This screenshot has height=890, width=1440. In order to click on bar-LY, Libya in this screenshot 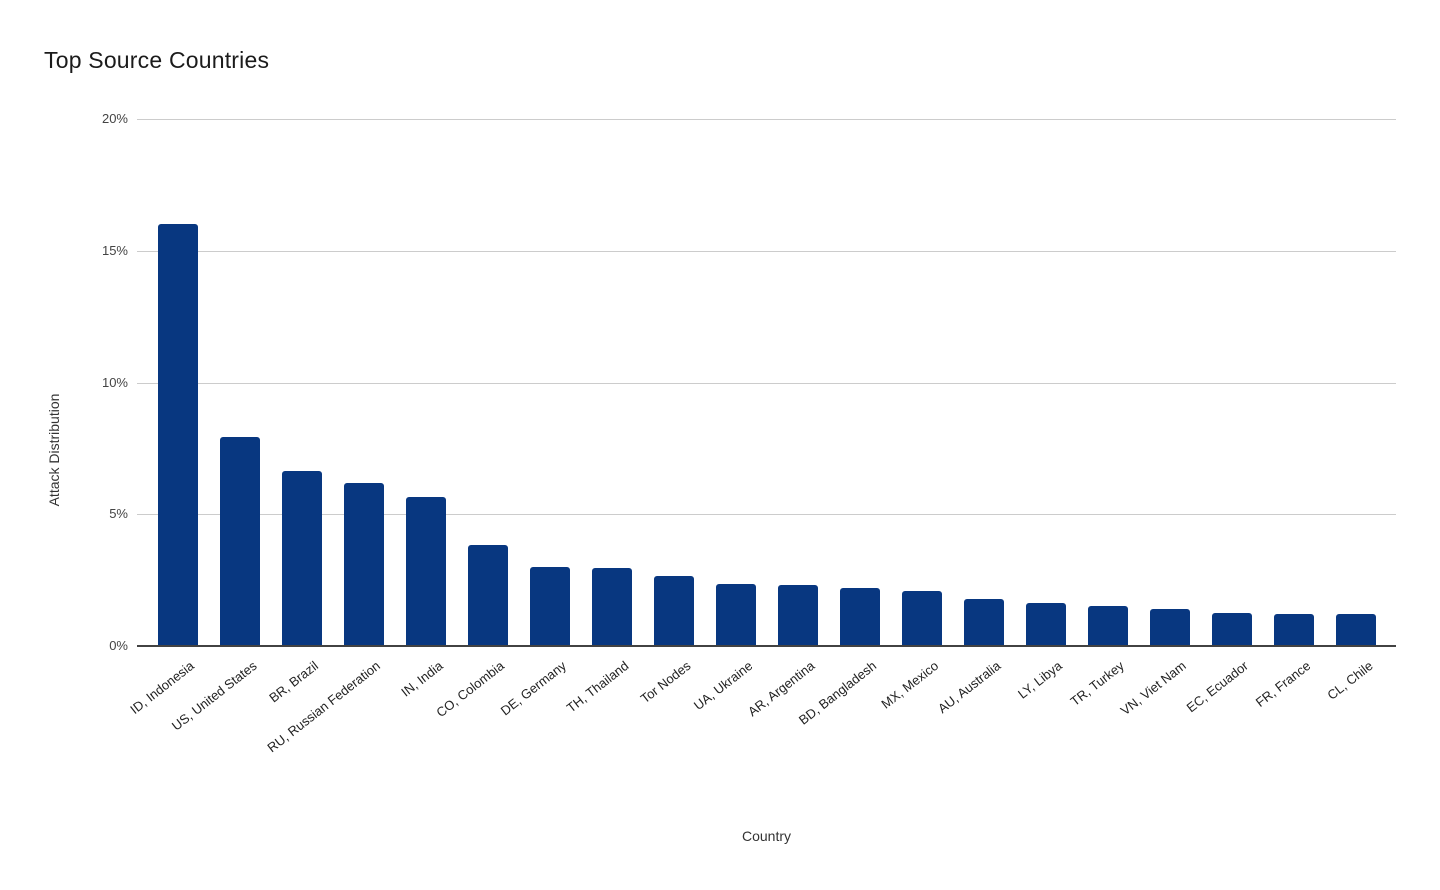, I will do `click(1046, 624)`.